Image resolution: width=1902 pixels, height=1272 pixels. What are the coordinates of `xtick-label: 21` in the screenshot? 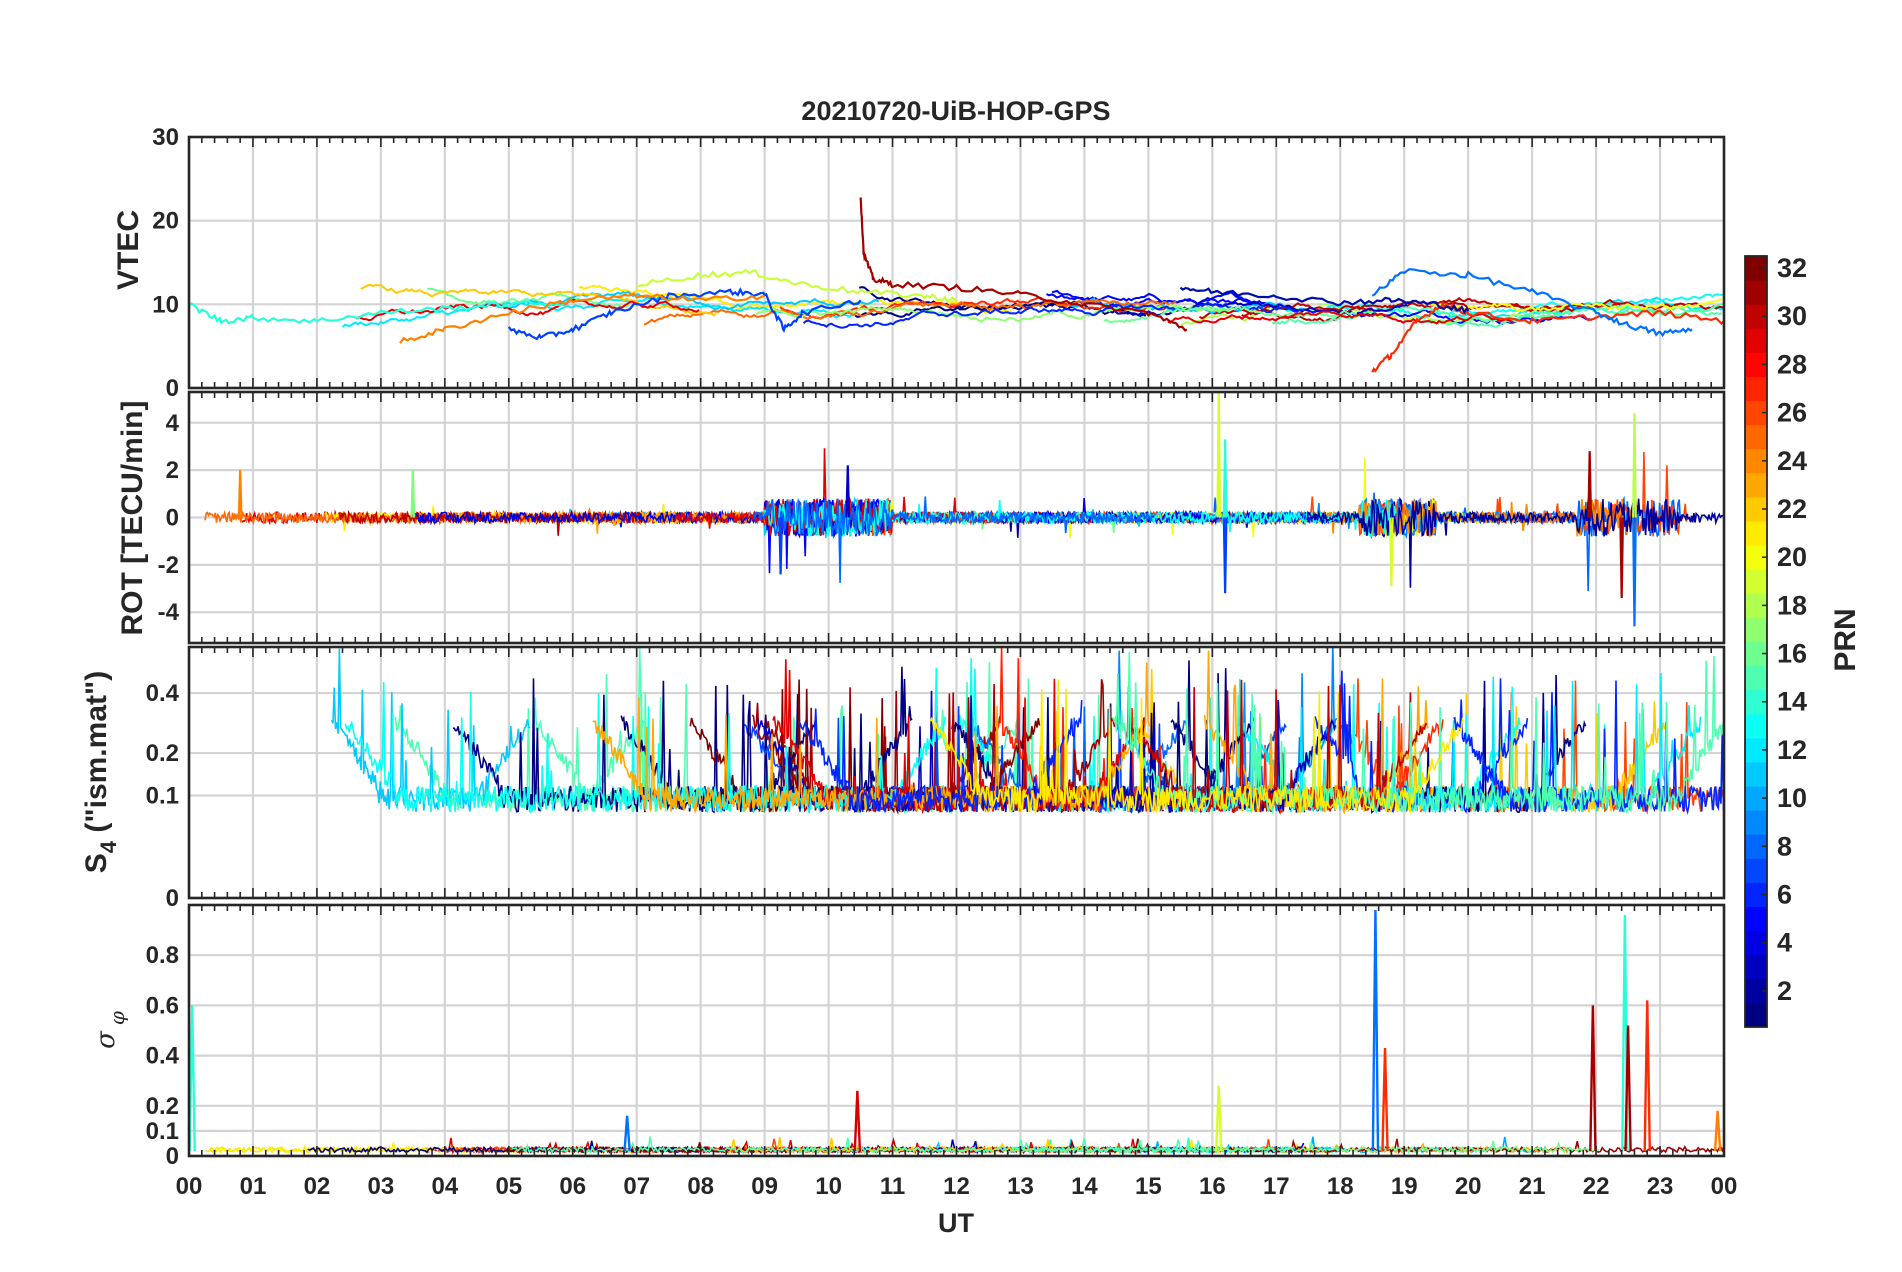 It's located at (1532, 1186).